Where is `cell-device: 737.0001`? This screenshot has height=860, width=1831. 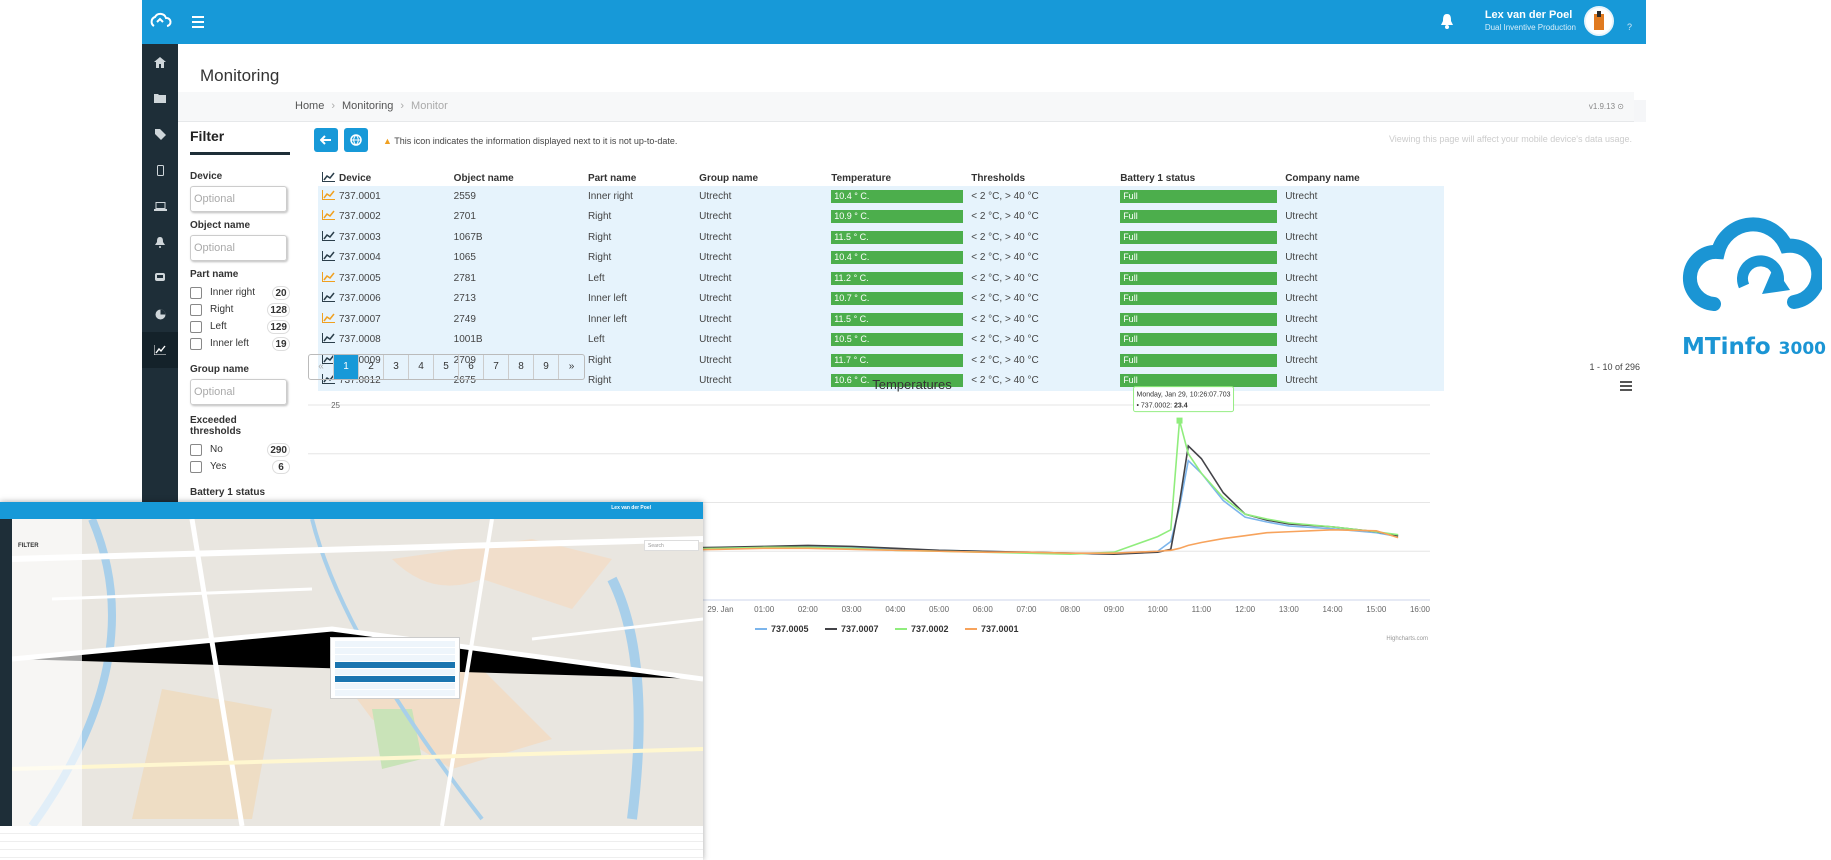 cell-device: 737.0001 is located at coordinates (384, 196).